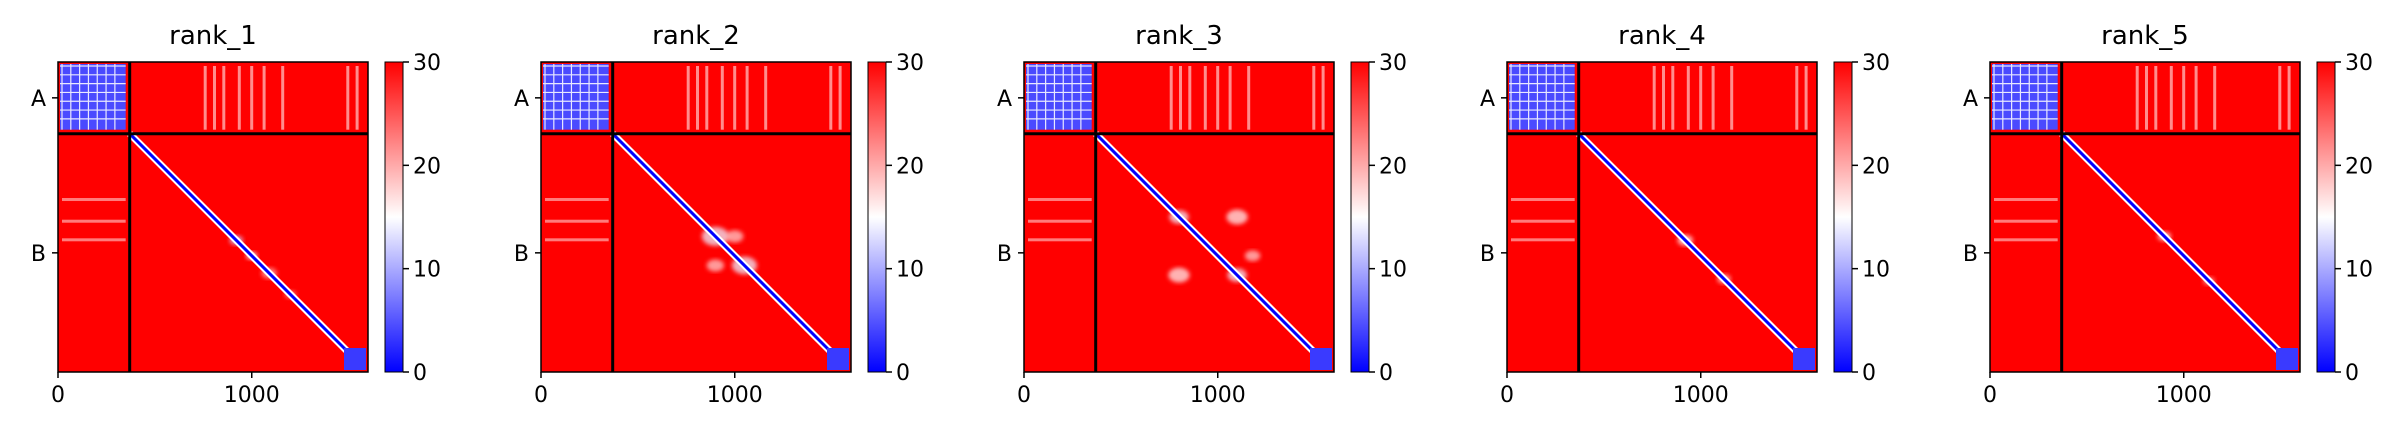 The width and height of the screenshot is (2401, 438). Describe the element at coordinates (2145, 36) in the screenshot. I see `panel-title: rank_5` at that location.